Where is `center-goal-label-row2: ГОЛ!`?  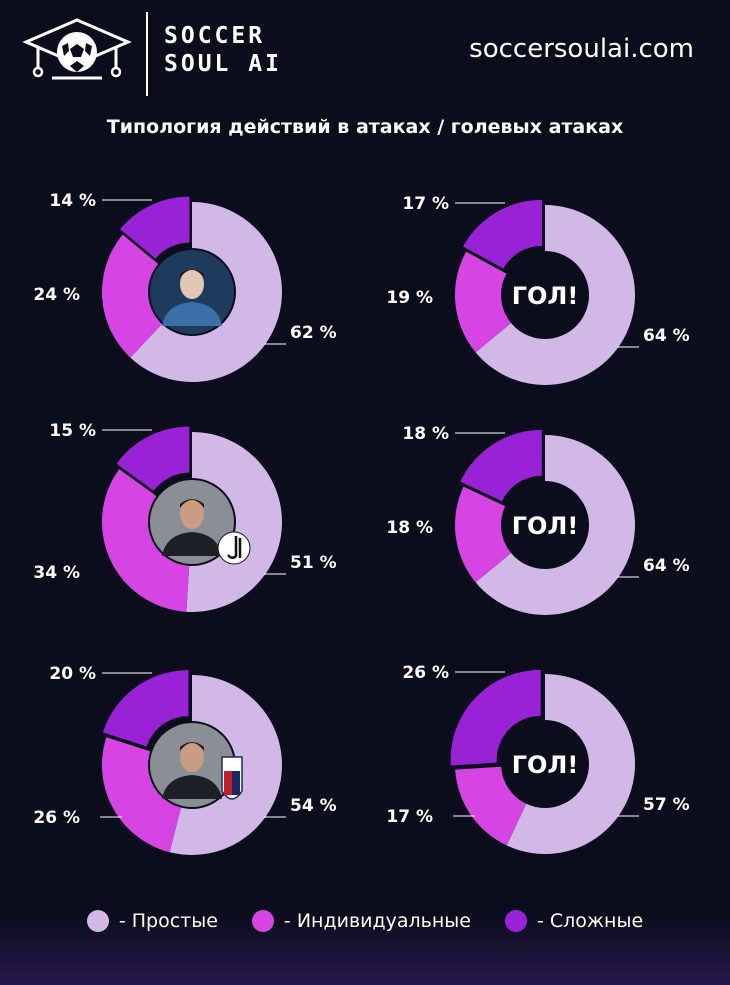 center-goal-label-row2: ГОЛ! is located at coordinates (545, 526).